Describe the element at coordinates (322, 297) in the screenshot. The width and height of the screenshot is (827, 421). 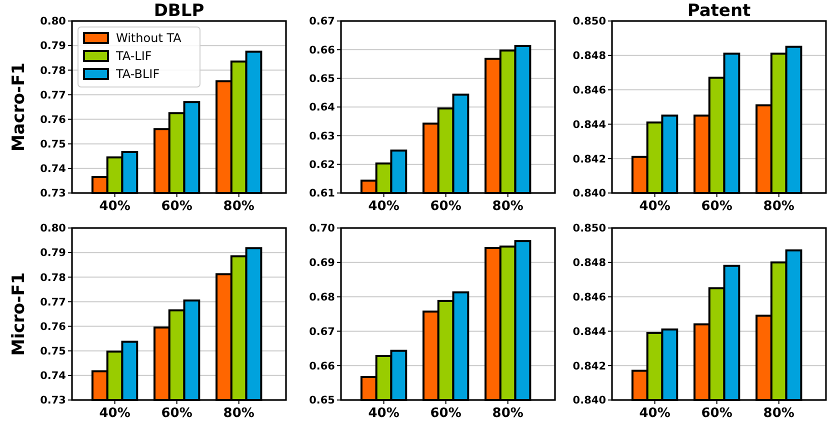
I see `y-tick-label: 0.68` at that location.